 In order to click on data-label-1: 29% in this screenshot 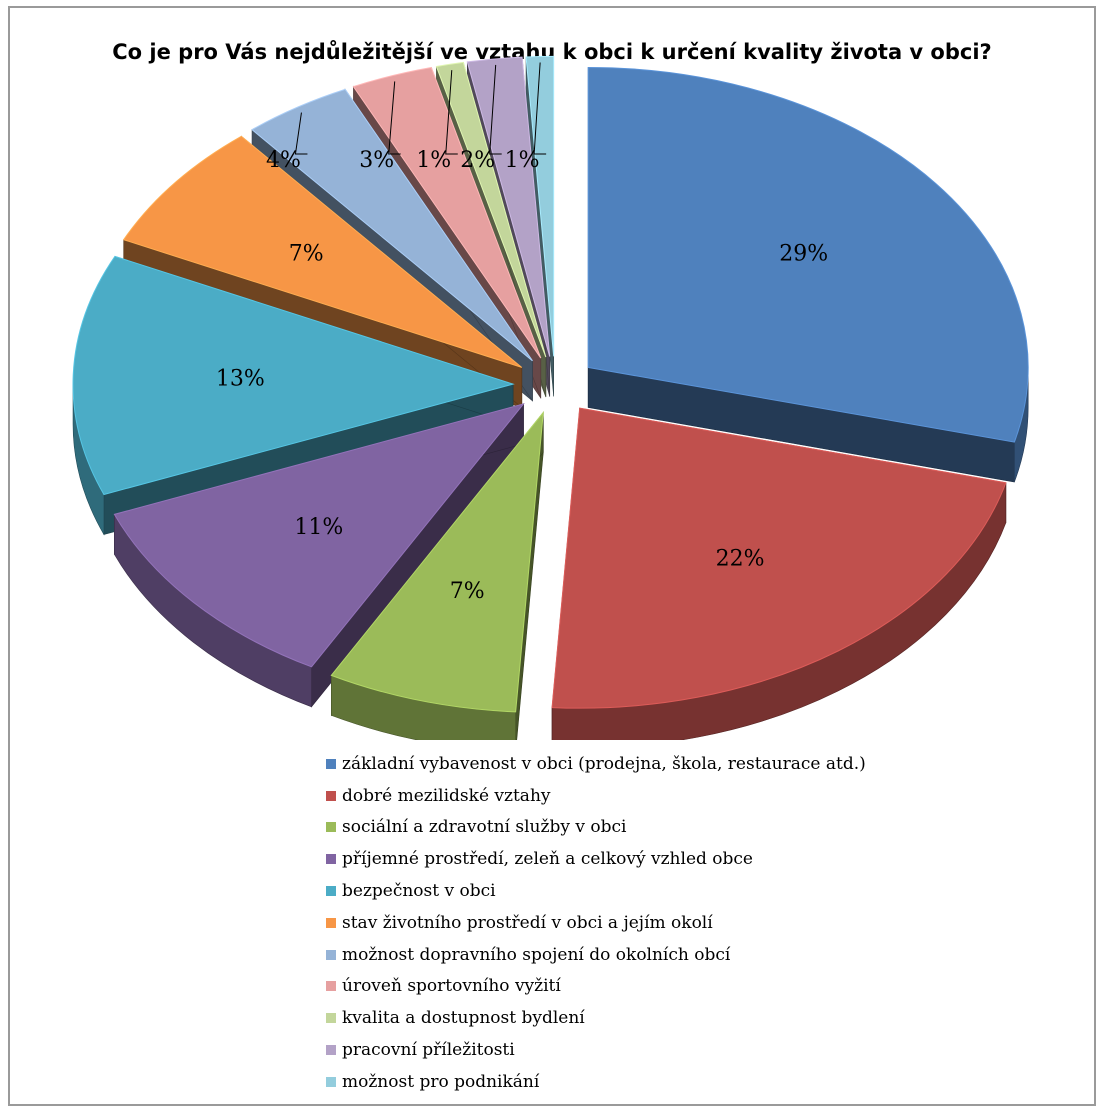, I will do `click(803, 253)`.